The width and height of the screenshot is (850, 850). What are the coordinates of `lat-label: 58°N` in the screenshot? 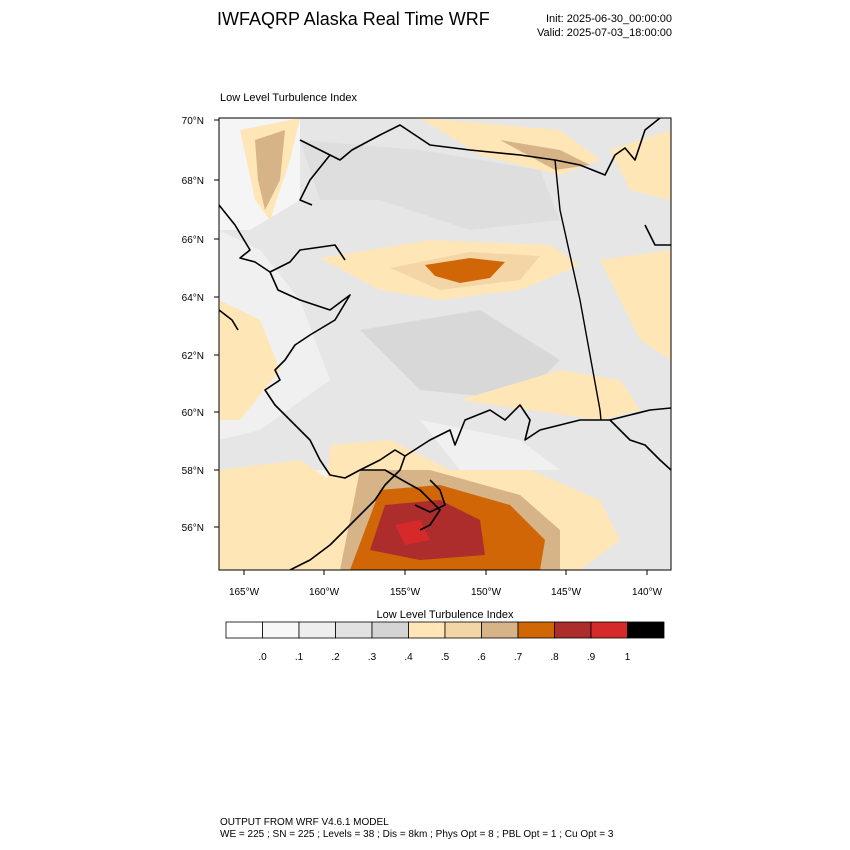 It's located at (193, 471).